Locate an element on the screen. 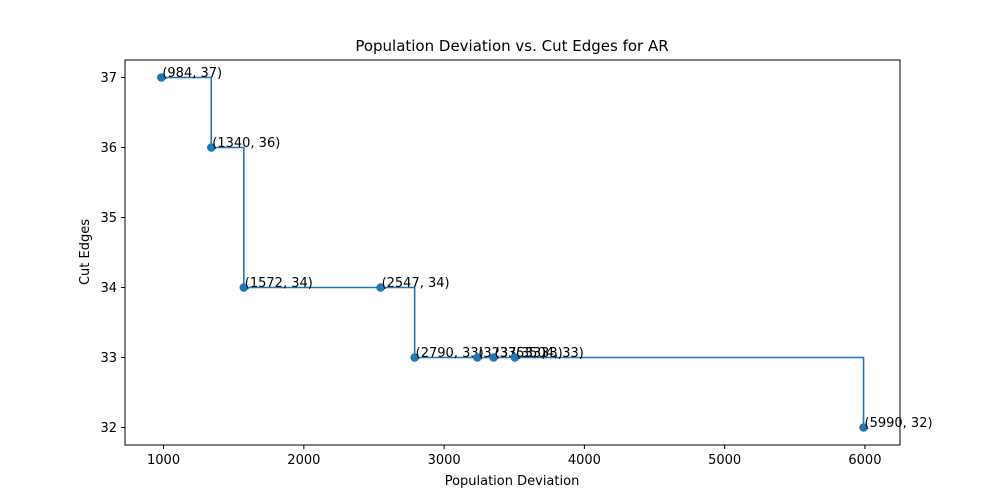 Image resolution: width=1000 pixels, height=500 pixels. x-tick-label: 3000 is located at coordinates (444, 460).